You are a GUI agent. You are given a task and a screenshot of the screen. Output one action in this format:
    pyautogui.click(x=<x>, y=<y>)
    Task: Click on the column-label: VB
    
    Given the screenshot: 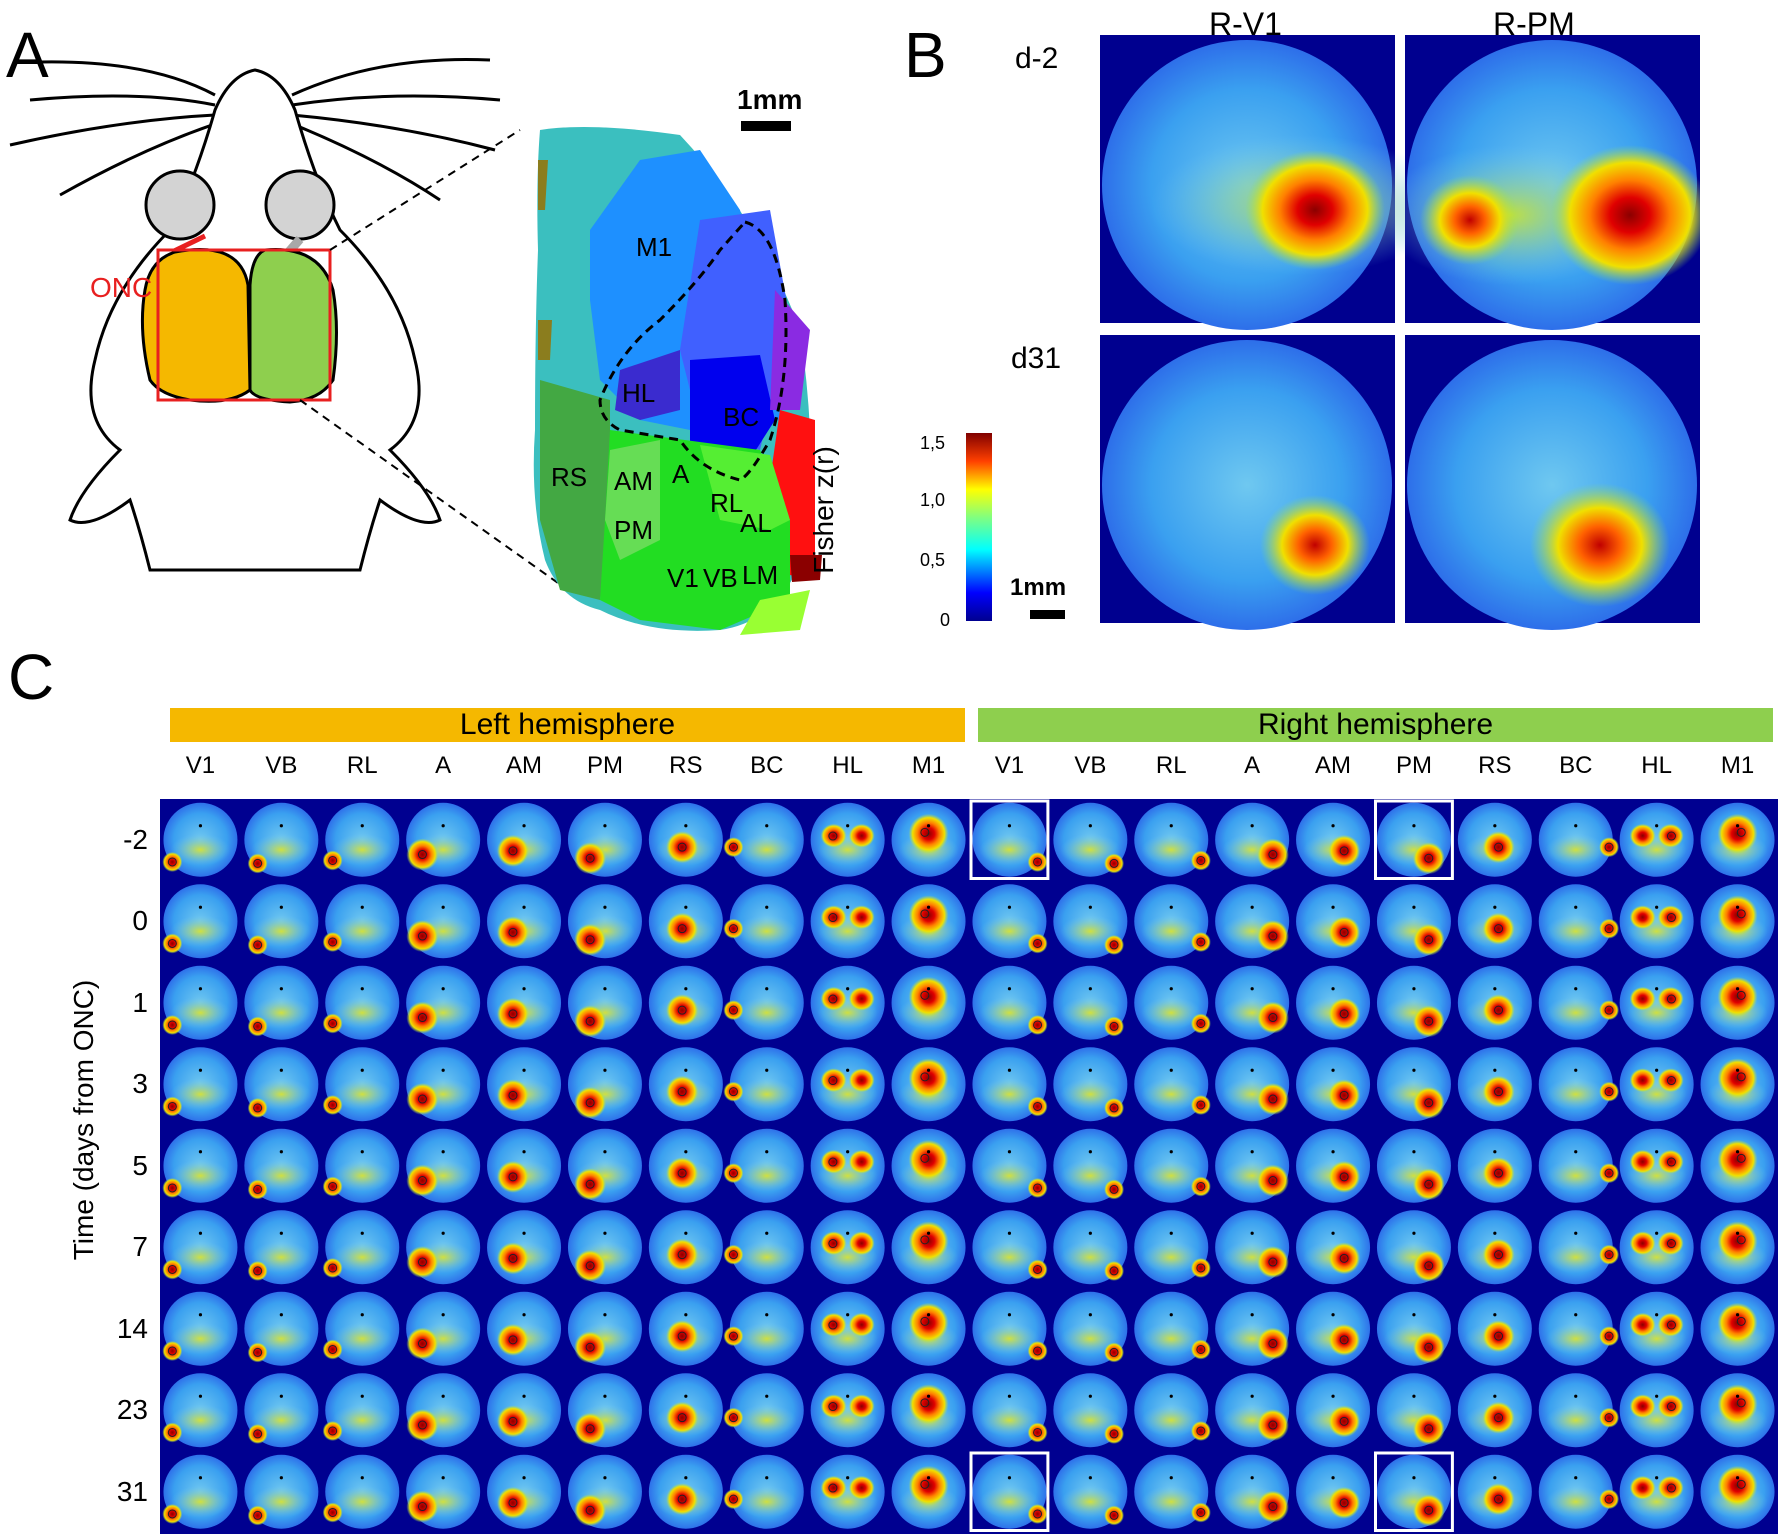 What is the action you would take?
    pyautogui.click(x=281, y=765)
    